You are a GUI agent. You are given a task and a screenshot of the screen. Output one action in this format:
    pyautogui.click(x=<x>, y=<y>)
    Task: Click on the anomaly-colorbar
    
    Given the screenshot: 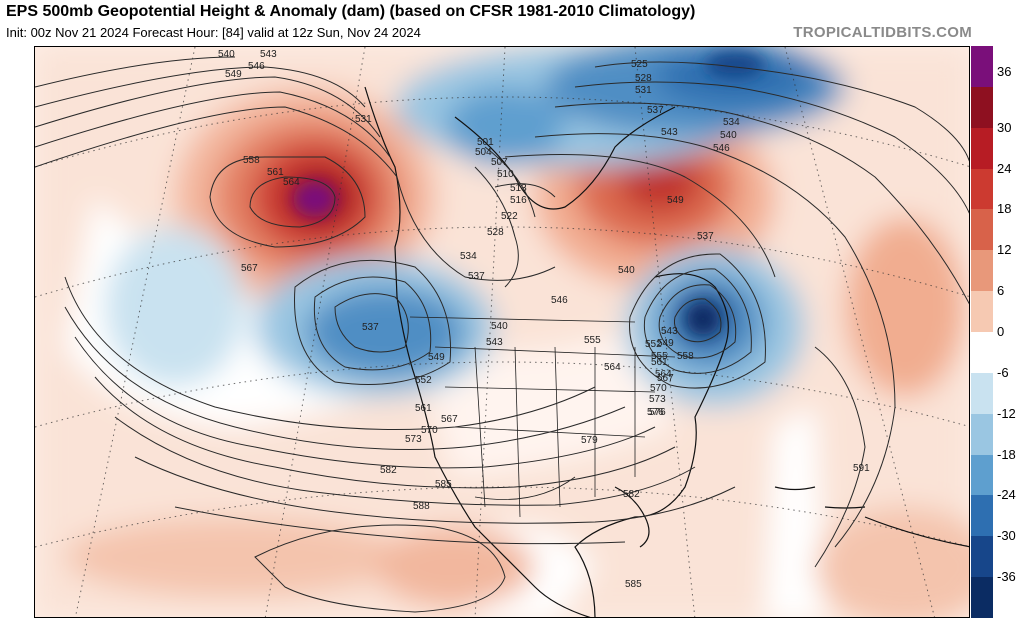 What is the action you would take?
    pyautogui.click(x=982, y=332)
    